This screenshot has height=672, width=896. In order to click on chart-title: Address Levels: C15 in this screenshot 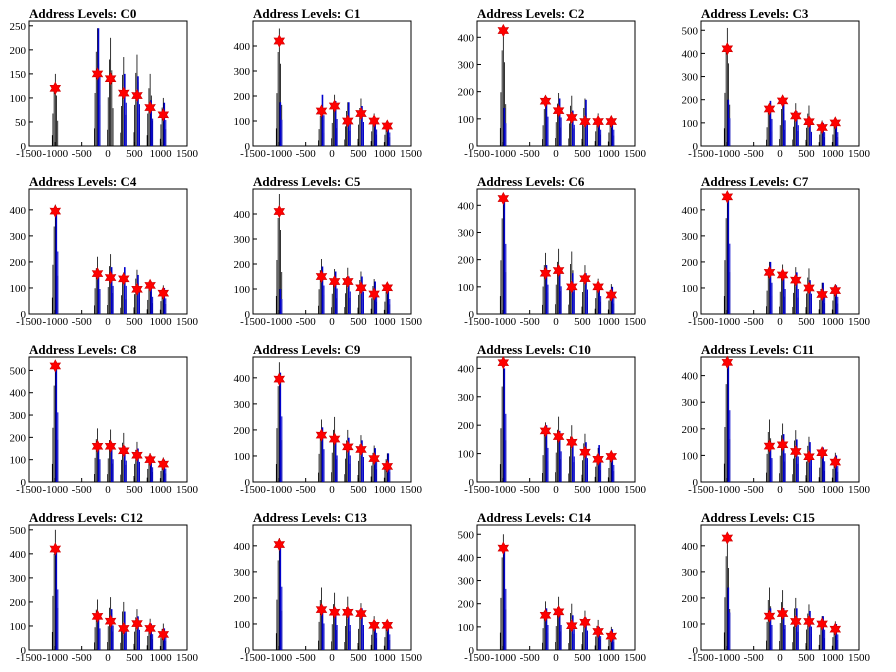, I will do `click(758, 517)`.